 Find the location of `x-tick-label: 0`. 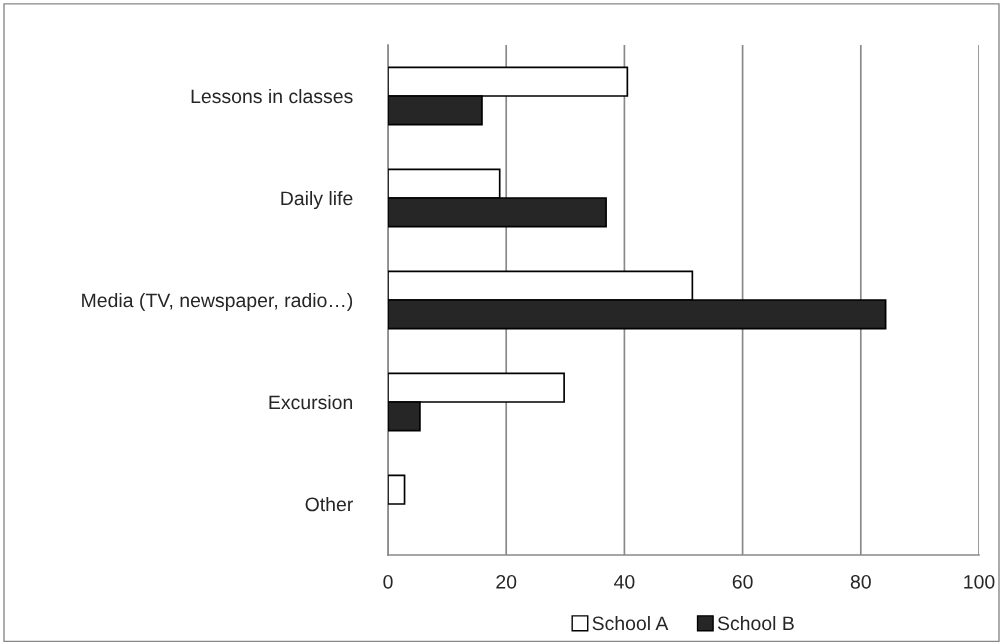

x-tick-label: 0 is located at coordinates (388, 581).